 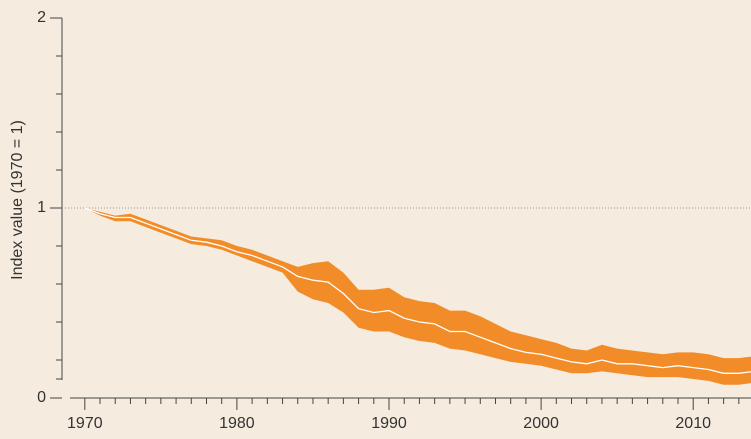 I want to click on y-tick-label: 1, so click(x=41, y=207).